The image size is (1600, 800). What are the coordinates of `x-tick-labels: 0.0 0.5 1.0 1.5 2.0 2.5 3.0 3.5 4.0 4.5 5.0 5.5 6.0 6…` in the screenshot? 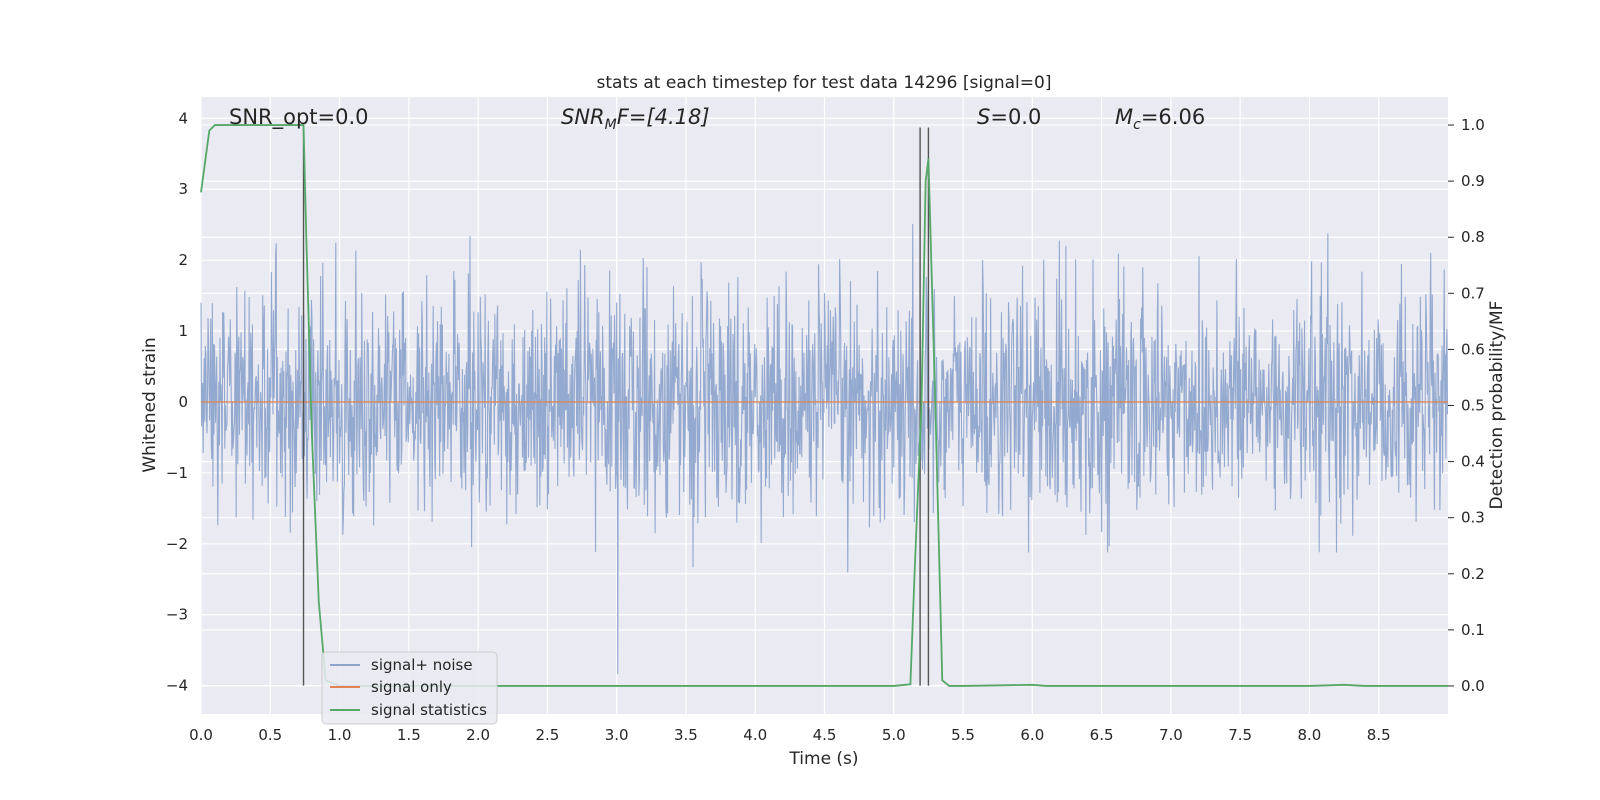 It's located at (790, 735).